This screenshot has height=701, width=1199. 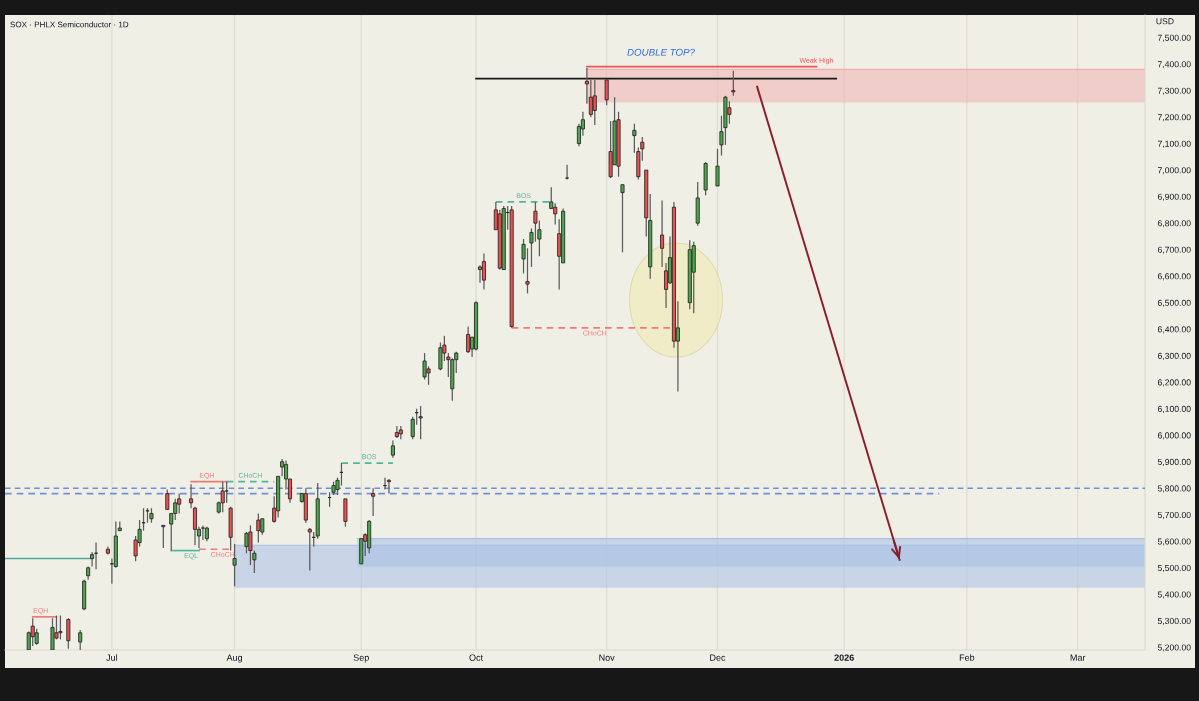 What do you see at coordinates (1174, 436) in the screenshot?
I see `y-tick-label: 6,000.00` at bounding box center [1174, 436].